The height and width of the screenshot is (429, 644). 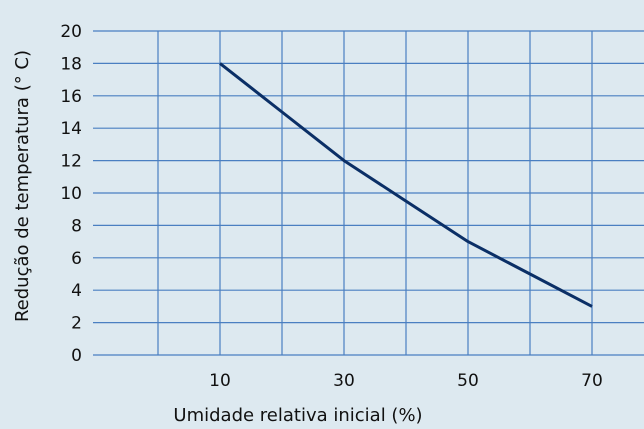 I want to click on y-axis-ticks: 0 2 4 6 8 10 12 14 16 18 20, so click(x=71, y=194).